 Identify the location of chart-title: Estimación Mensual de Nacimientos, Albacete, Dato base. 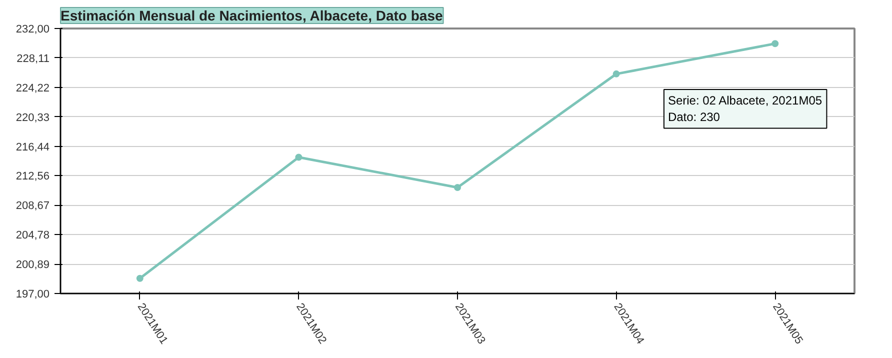
(251, 16).